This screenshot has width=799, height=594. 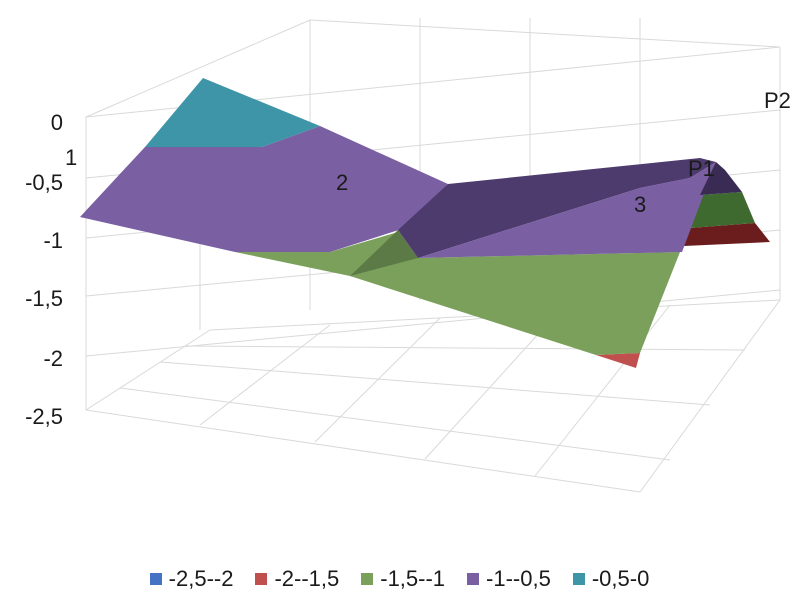 I want to click on legend-item: -1,5--1, so click(x=403, y=579).